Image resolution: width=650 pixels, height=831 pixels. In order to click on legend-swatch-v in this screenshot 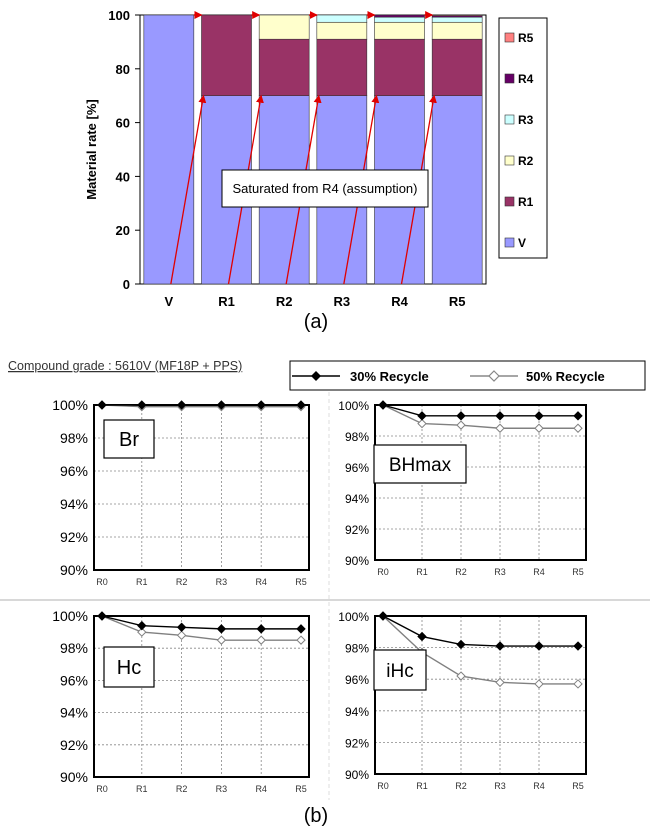, I will do `click(509, 242)`.